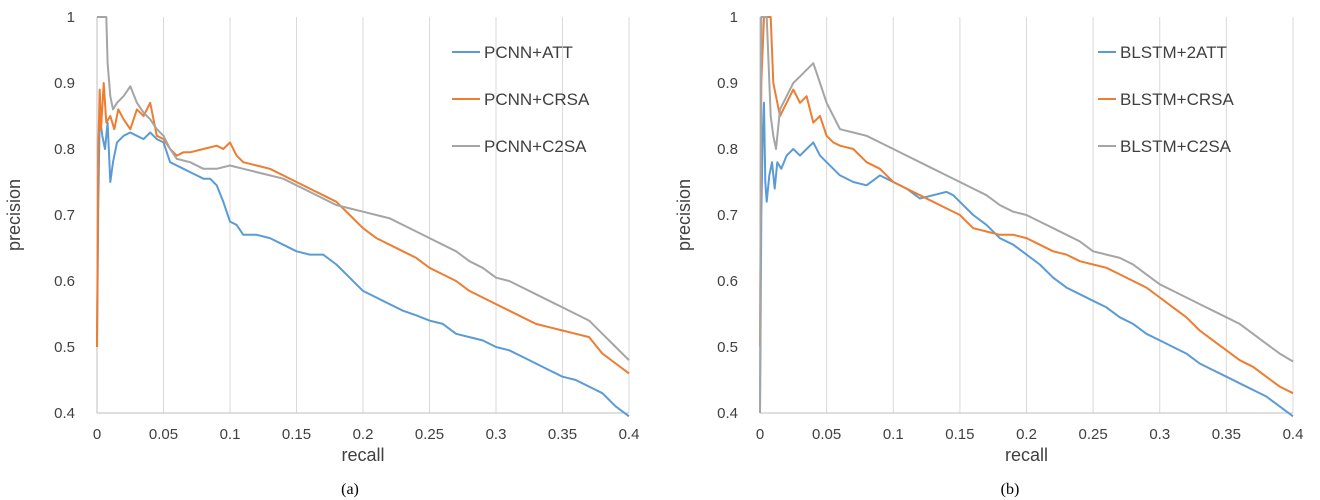 The image size is (1320, 500). What do you see at coordinates (1173, 52) in the screenshot?
I see `legend-label: BLSTM+2ATT` at bounding box center [1173, 52].